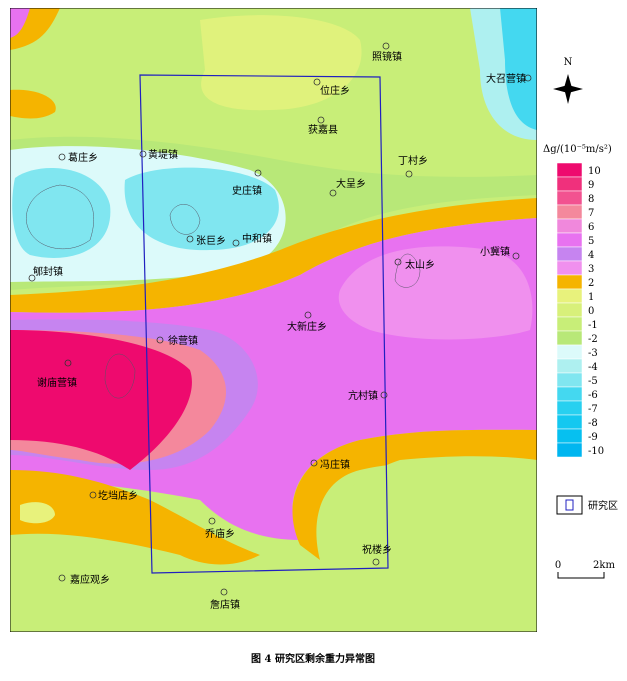 This screenshot has height=681, width=627. What do you see at coordinates (183, 340) in the screenshot?
I see `town-label: 徐营镇` at bounding box center [183, 340].